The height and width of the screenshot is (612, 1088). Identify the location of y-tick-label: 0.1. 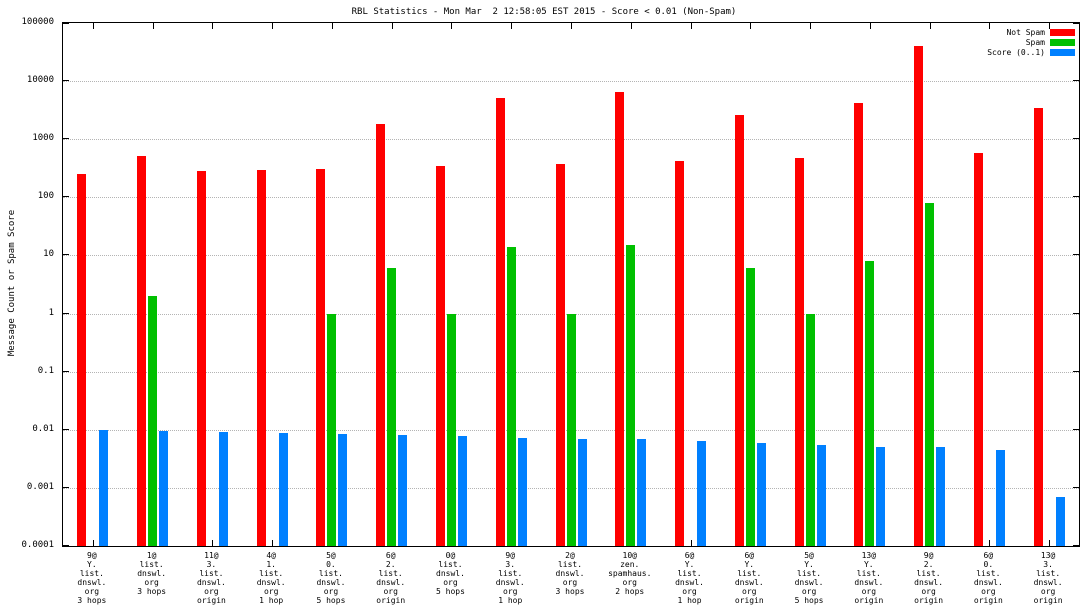
(45, 370).